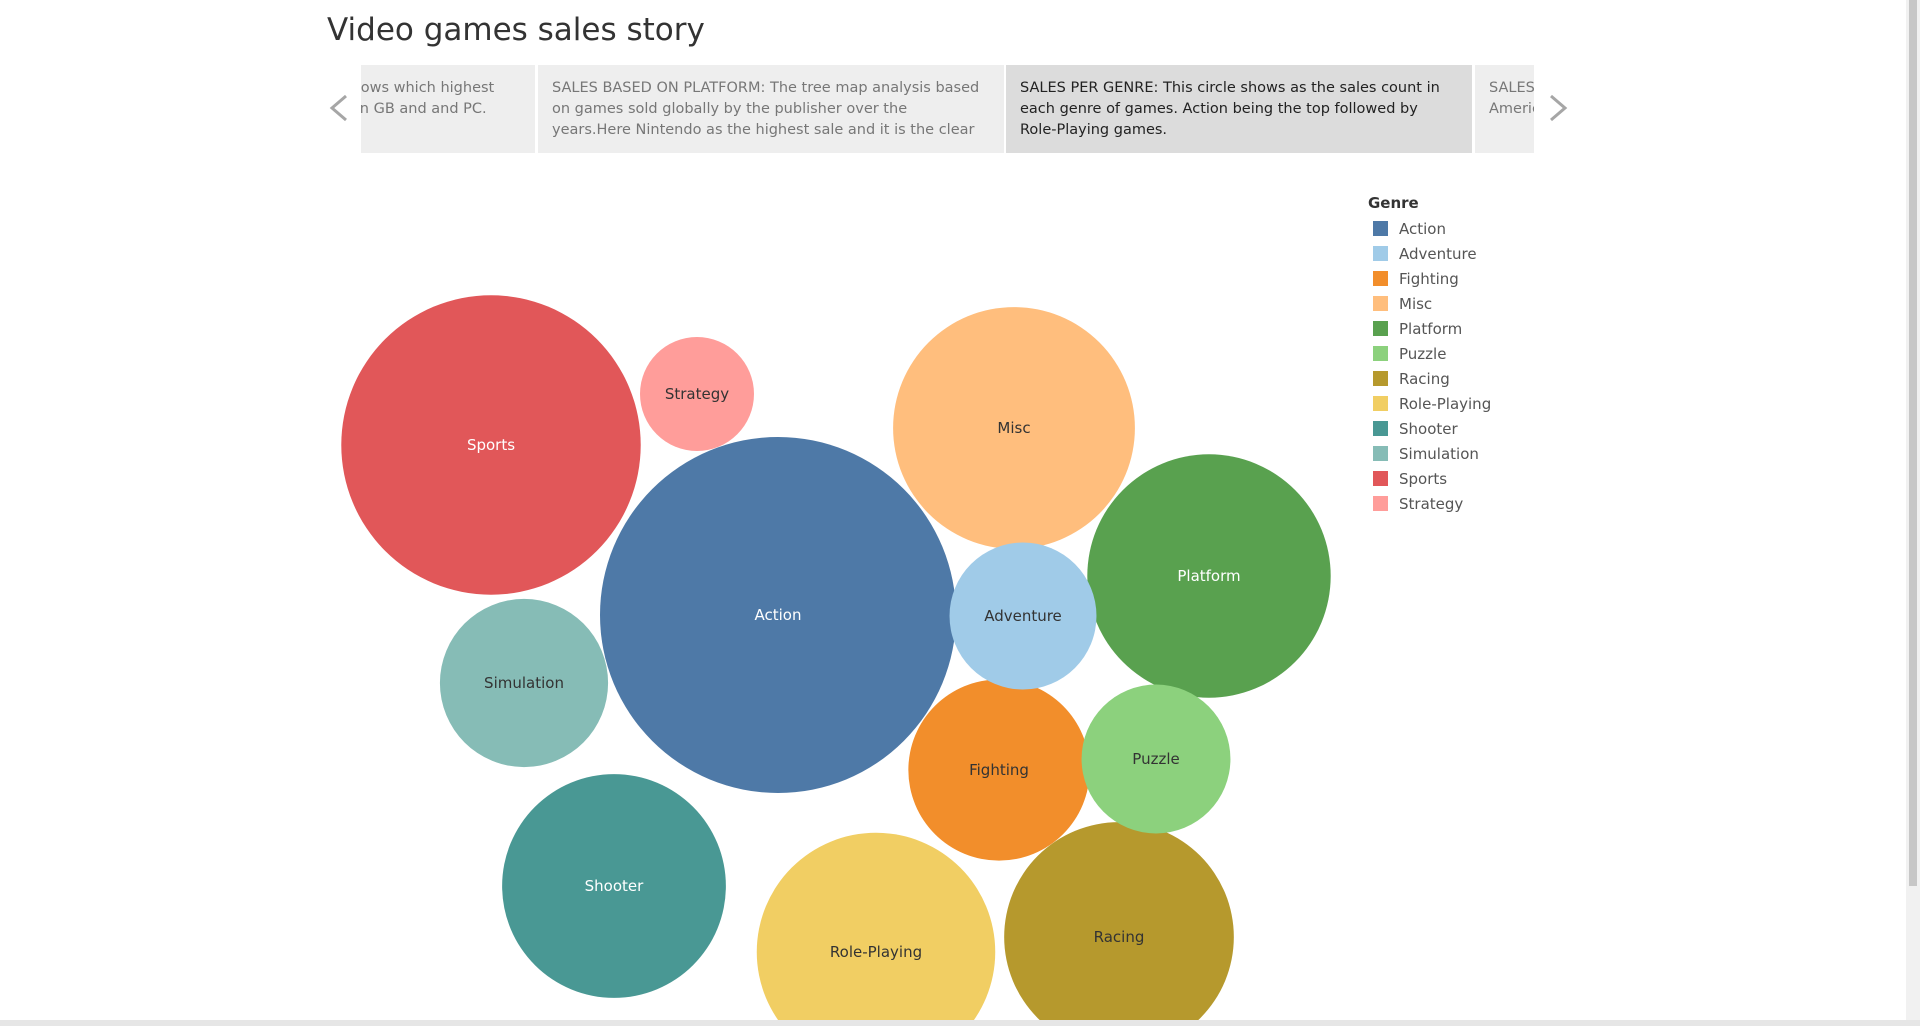 The width and height of the screenshot is (1920, 1026). Describe the element at coordinates (1439, 453) in the screenshot. I see `legend-label: Simulation` at that location.